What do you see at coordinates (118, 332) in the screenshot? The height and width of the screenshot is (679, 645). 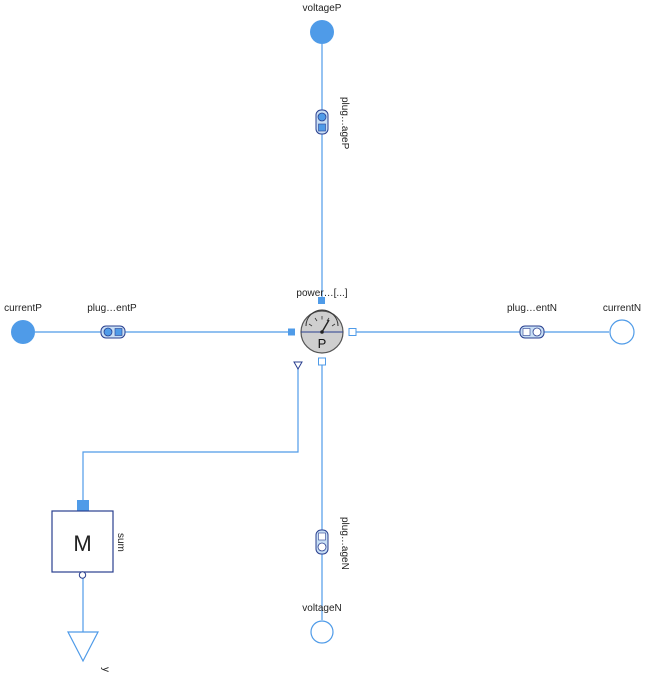 I see `plug-currentP-connector-icon` at bounding box center [118, 332].